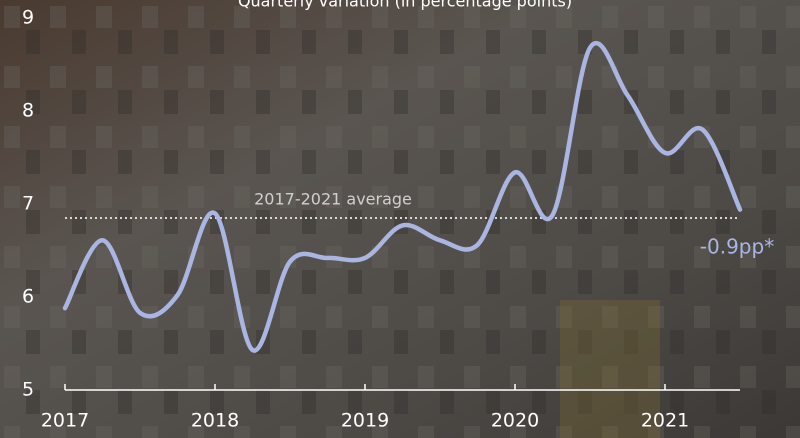 This screenshot has height=438, width=800. I want to click on y-tick-label: 9, so click(28, 18).